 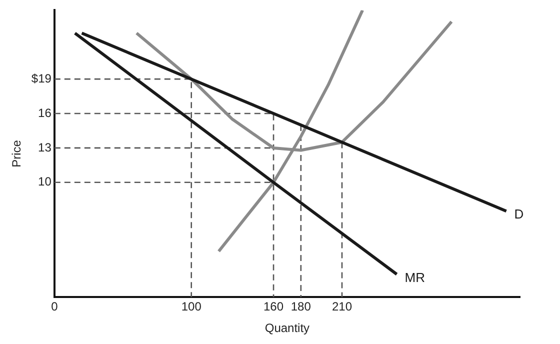 What do you see at coordinates (41, 78) in the screenshot?
I see `y-tick-label: $19` at bounding box center [41, 78].